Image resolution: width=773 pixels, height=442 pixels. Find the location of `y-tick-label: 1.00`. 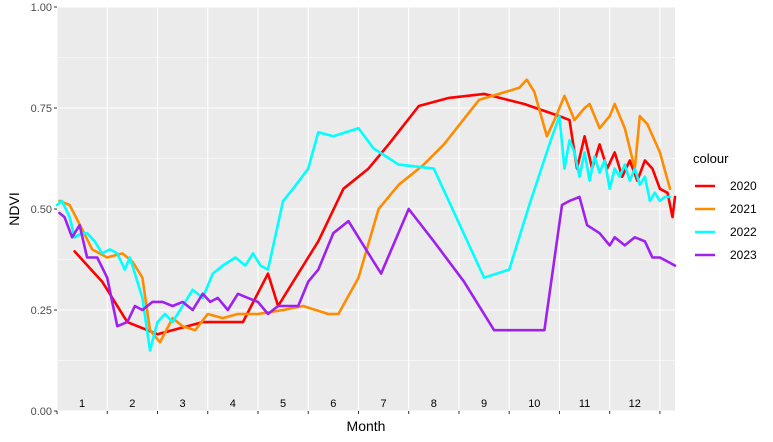

y-tick-label: 1.00 is located at coordinates (41, 8).